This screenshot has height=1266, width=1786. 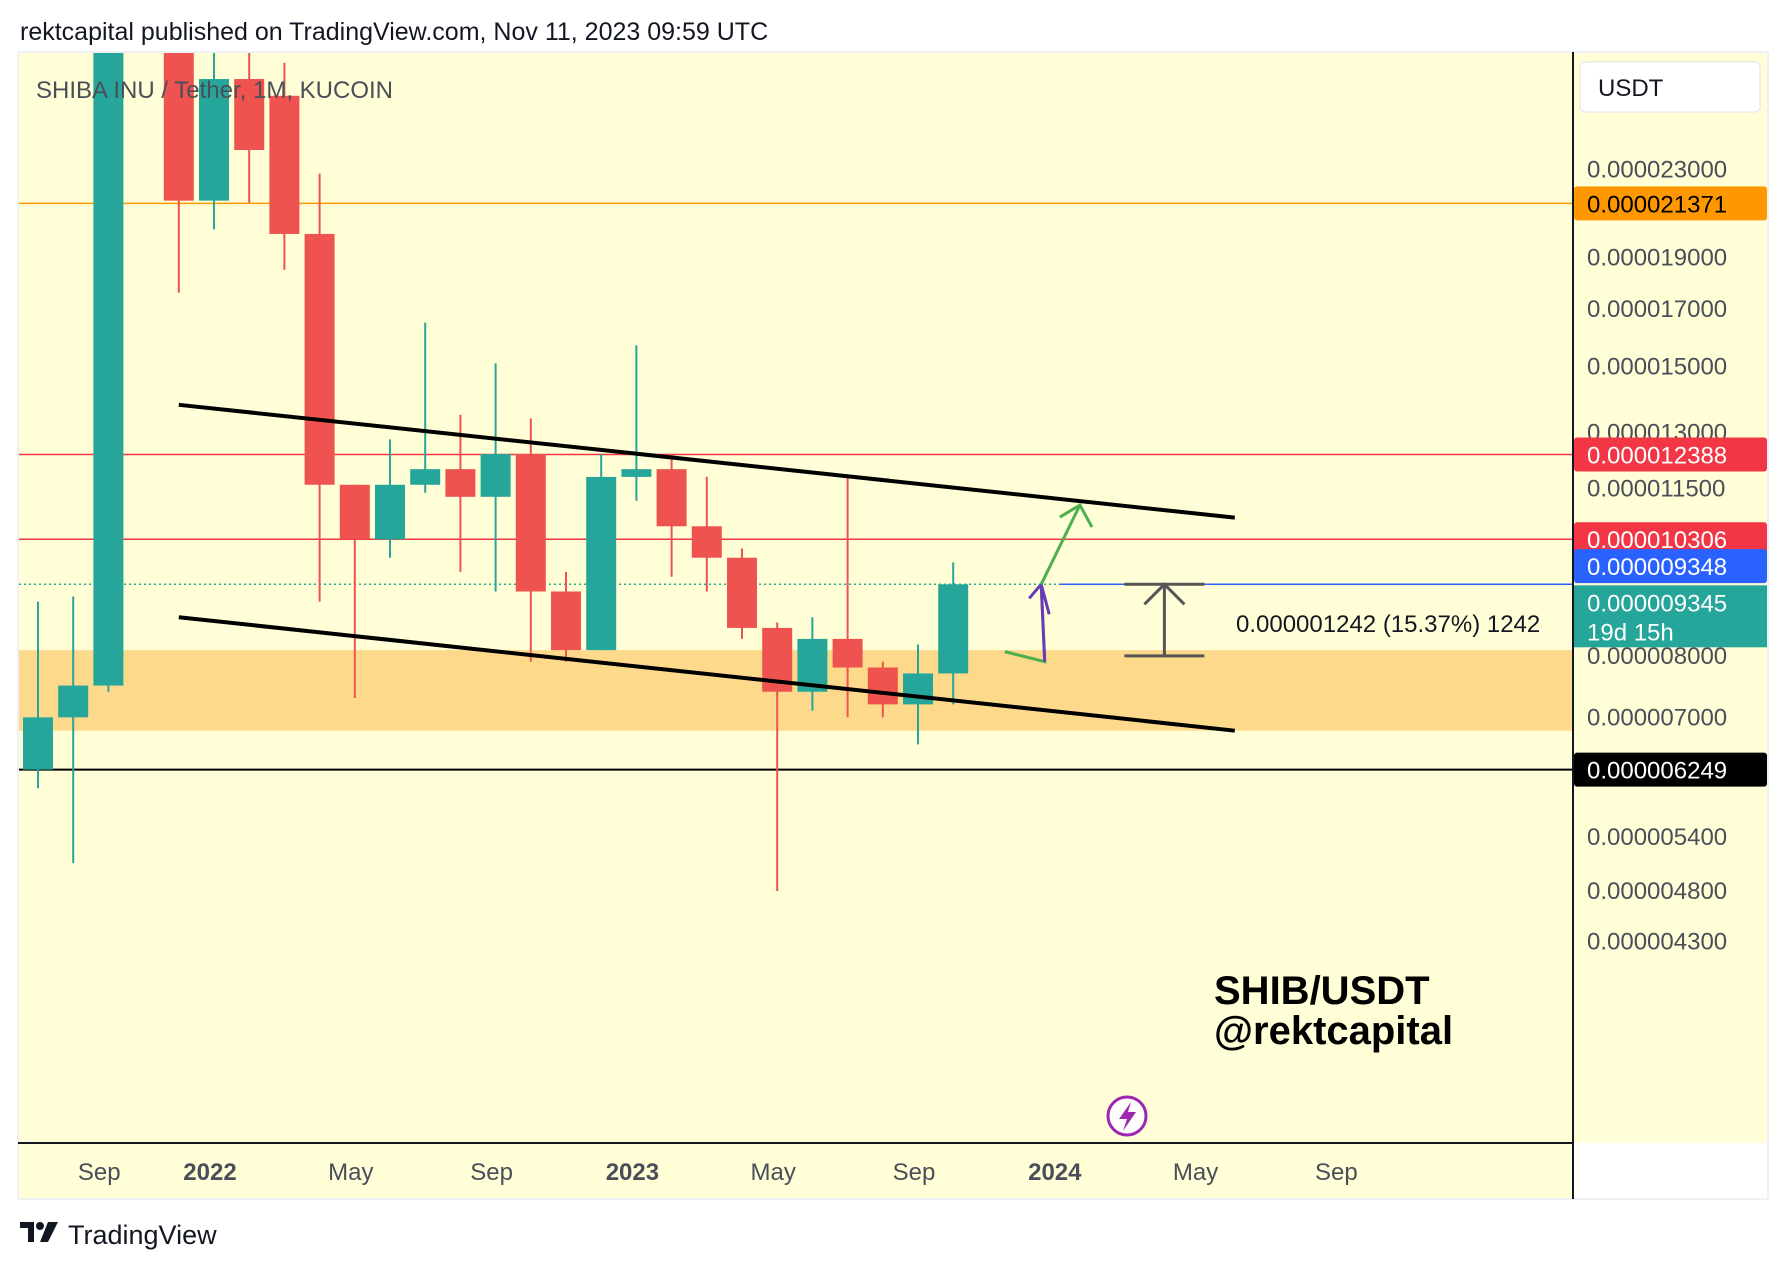 I want to click on price-label-black: 0.000006249, so click(x=1670, y=769).